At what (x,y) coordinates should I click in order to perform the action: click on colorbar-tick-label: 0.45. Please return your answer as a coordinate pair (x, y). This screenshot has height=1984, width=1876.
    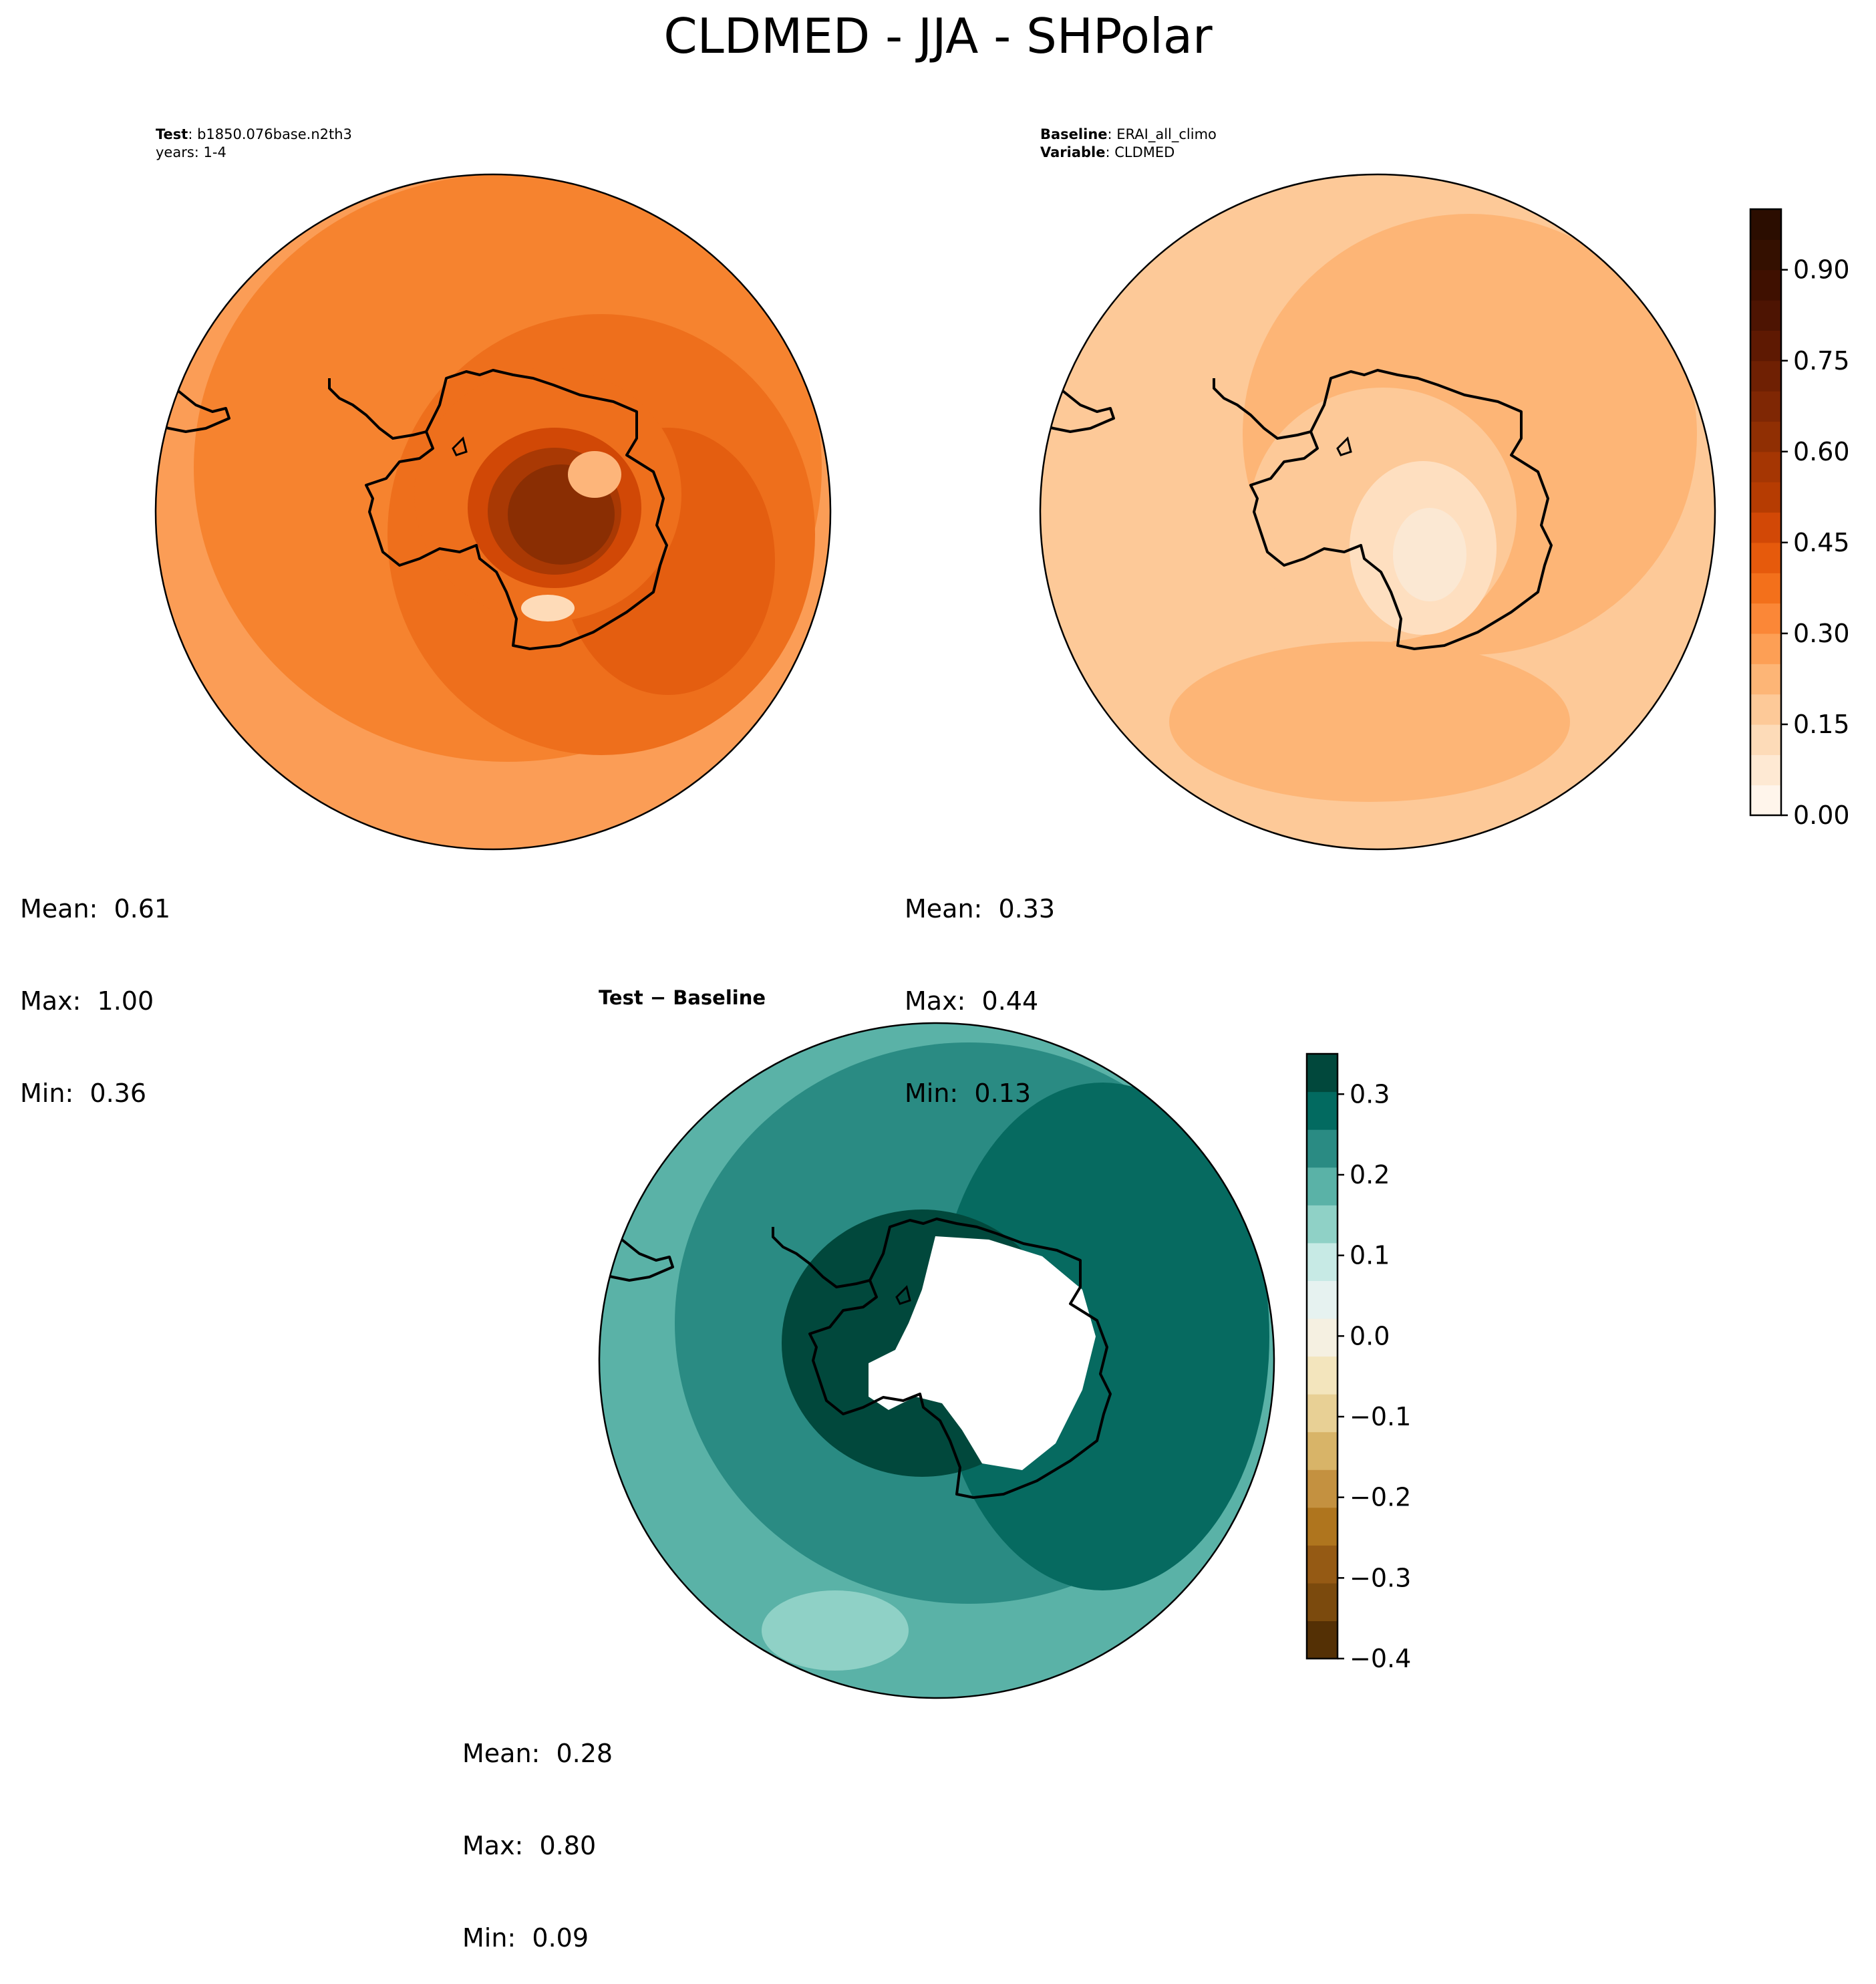
    Looking at the image, I should click on (1821, 542).